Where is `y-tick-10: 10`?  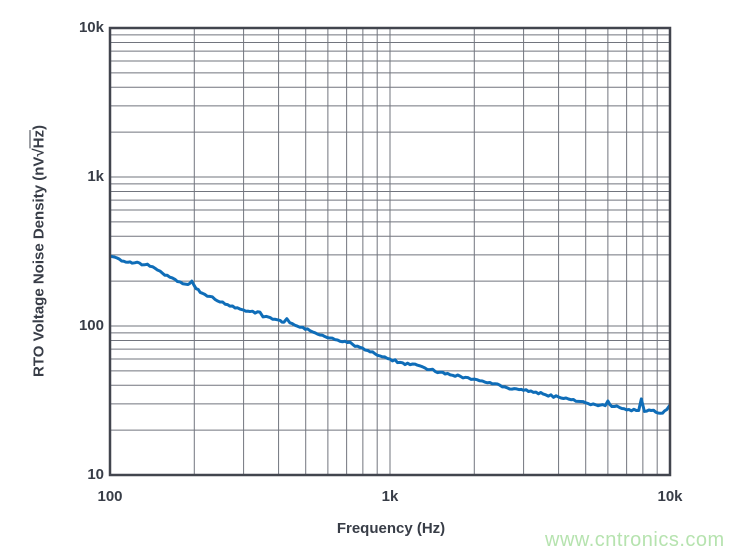 y-tick-10: 10 is located at coordinates (95, 475).